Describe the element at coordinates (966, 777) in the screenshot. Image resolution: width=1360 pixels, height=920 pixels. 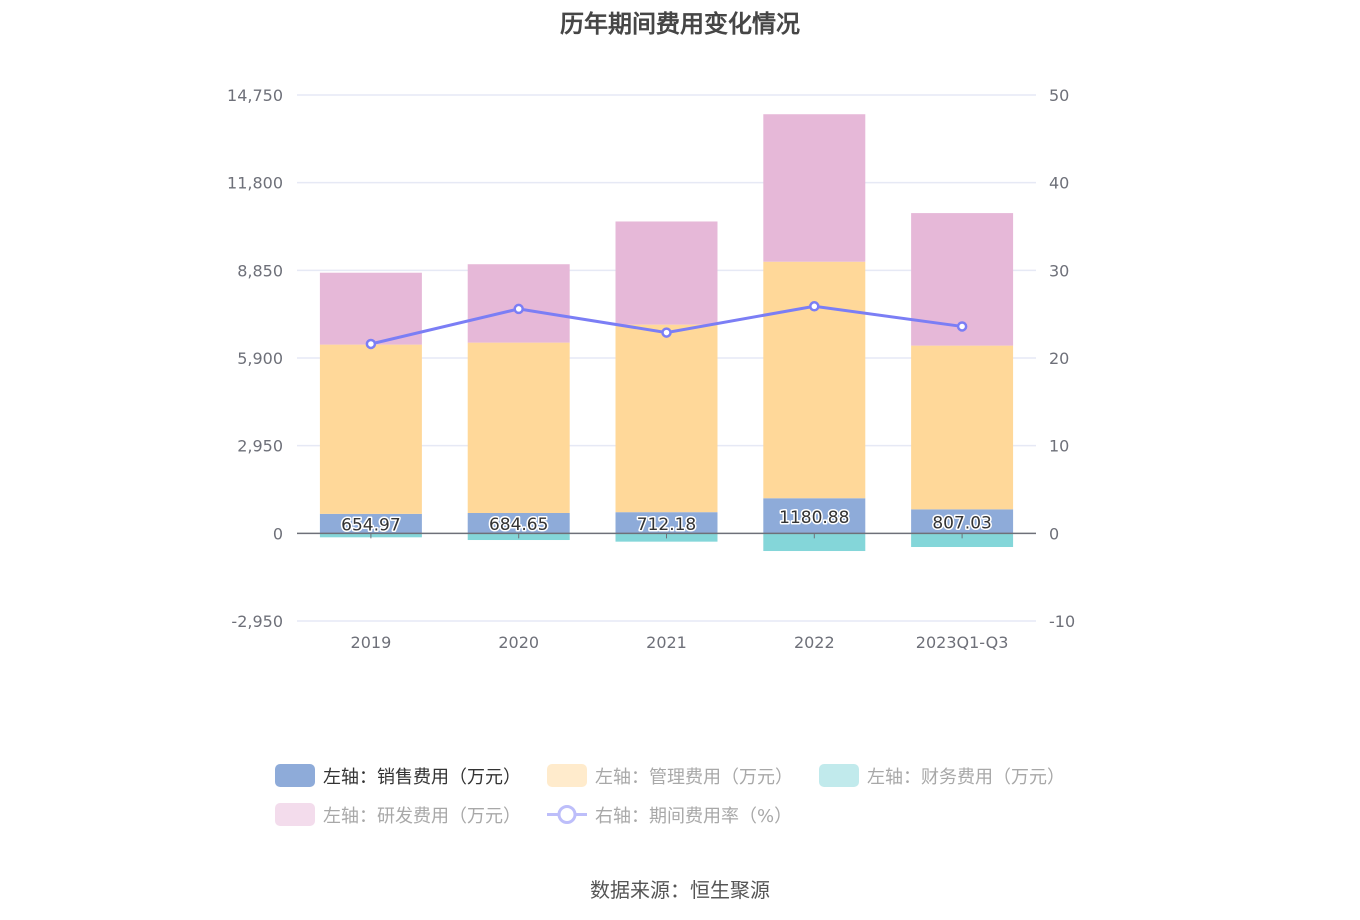
I see `legend-label-finance: 左轴：财务费用（万元）` at that location.